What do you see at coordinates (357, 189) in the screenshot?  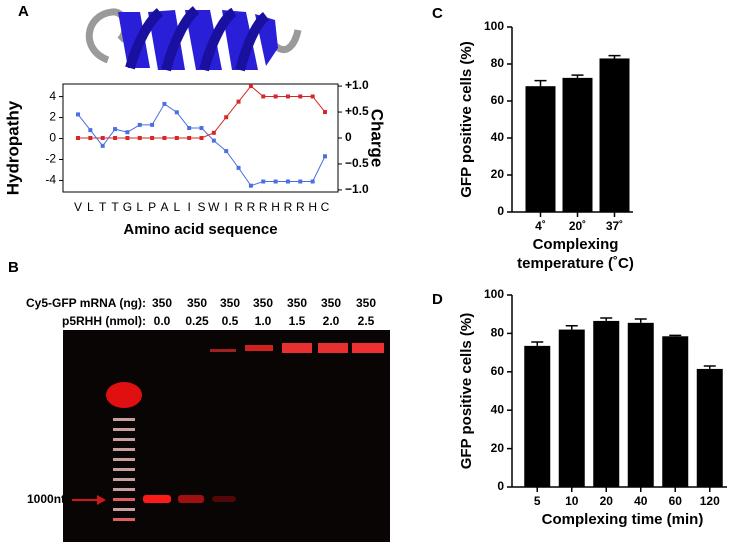 I see `y2-tick-label: −1.0` at bounding box center [357, 189].